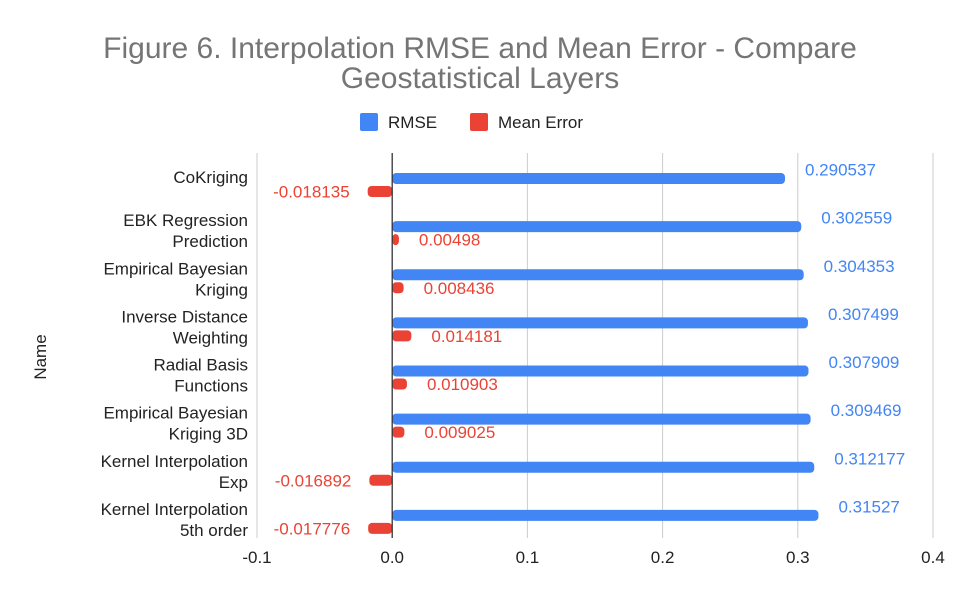 This screenshot has height=595, width=960. What do you see at coordinates (311, 192) in the screenshot?
I see `data-label-mean-error: -0.018135` at bounding box center [311, 192].